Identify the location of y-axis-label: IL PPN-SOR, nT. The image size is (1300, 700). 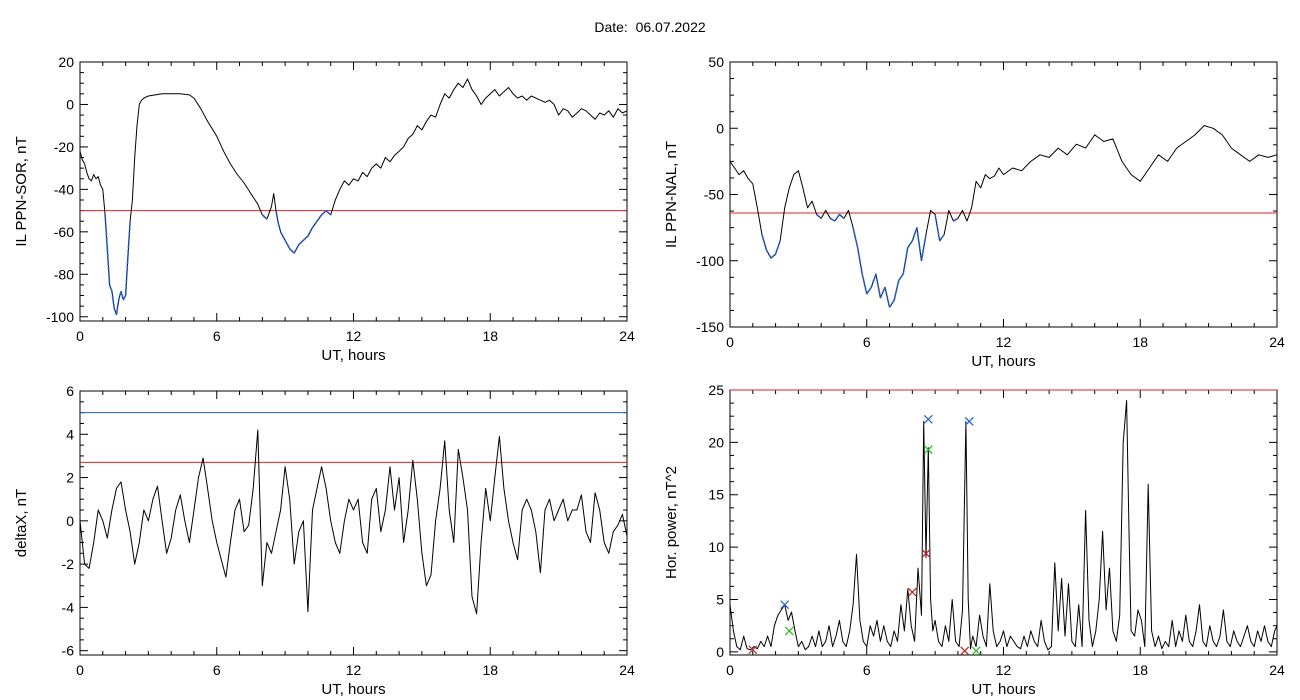
(21, 191).